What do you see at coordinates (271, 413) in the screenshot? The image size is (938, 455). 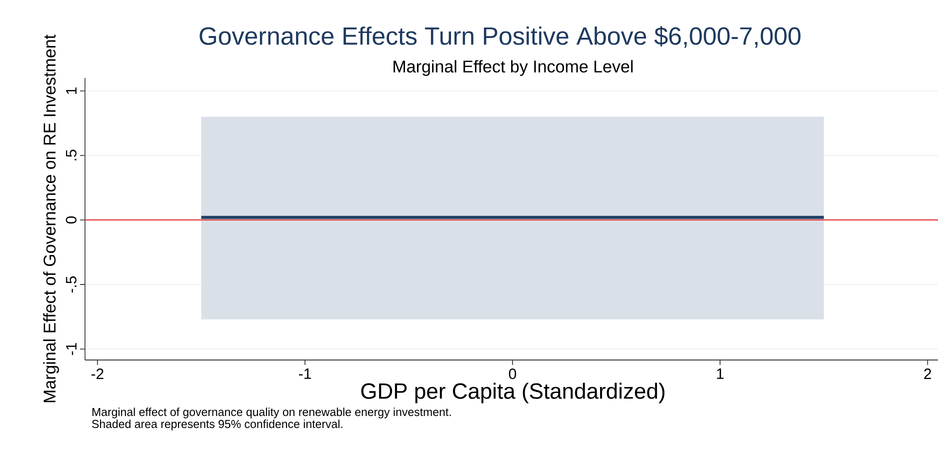 I see `text: Marginal effect of governance quality on renewable energy investment.` at bounding box center [271, 413].